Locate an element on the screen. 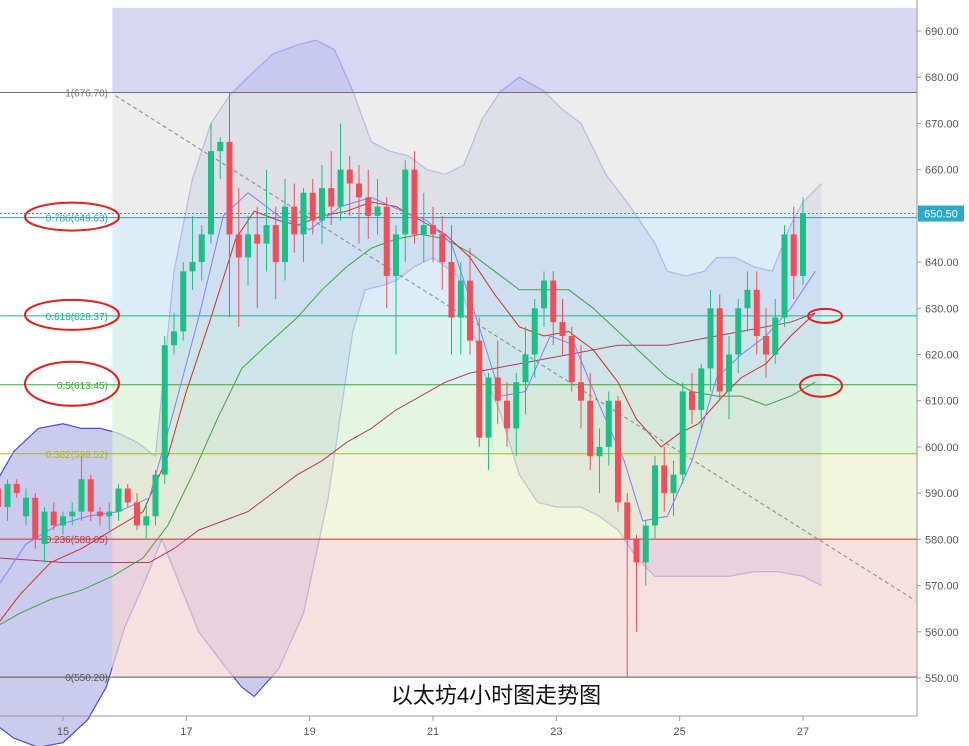 The image size is (969, 746). fib-label: 0.618(628.37) is located at coordinates (77, 317).